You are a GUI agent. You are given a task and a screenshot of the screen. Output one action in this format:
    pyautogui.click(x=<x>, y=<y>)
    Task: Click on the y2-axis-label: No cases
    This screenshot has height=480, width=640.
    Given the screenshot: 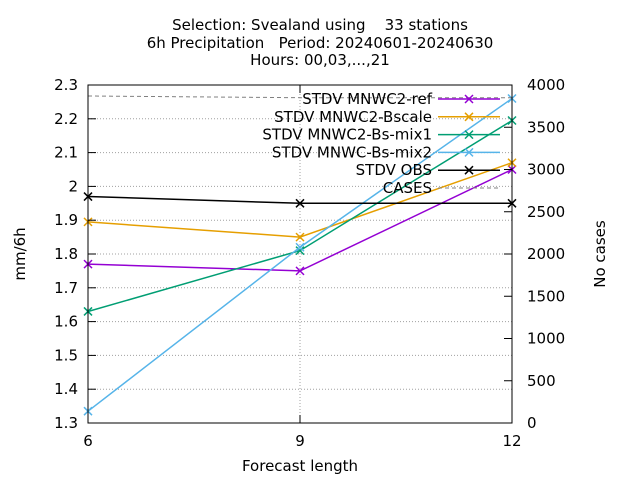 What is the action you would take?
    pyautogui.click(x=600, y=254)
    